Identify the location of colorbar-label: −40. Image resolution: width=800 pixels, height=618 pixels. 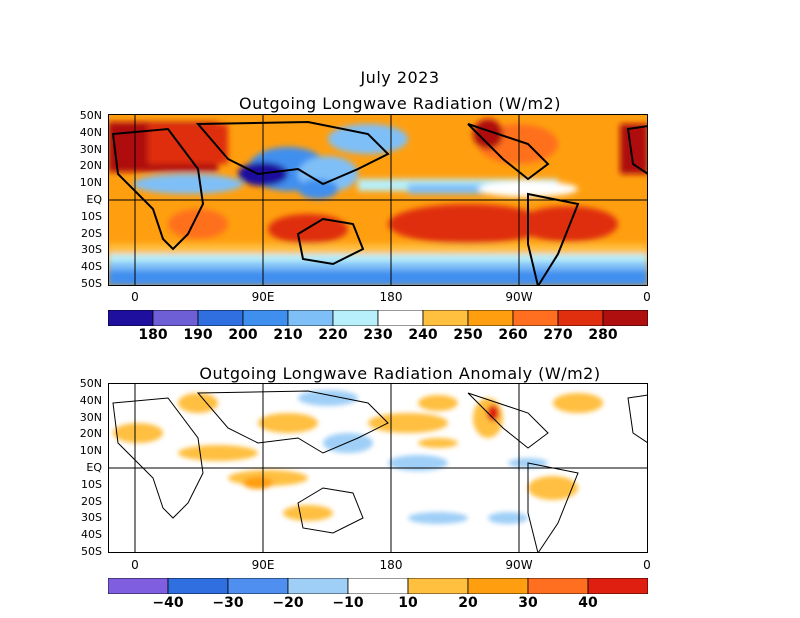
(168, 603).